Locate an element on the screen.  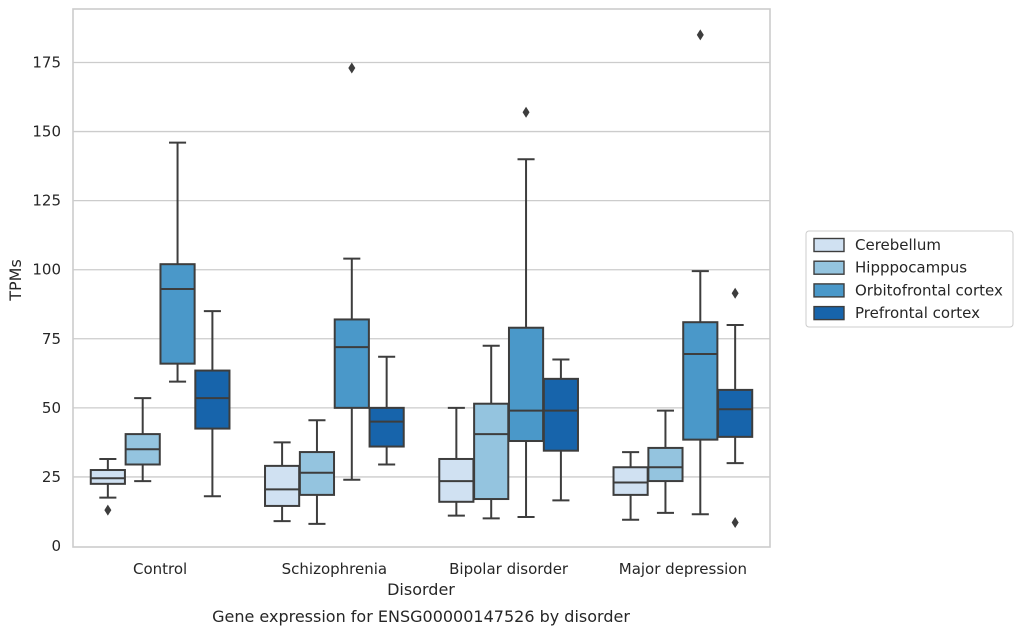
box-orbitofrontal-cortex-major-depression is located at coordinates (700, 272).